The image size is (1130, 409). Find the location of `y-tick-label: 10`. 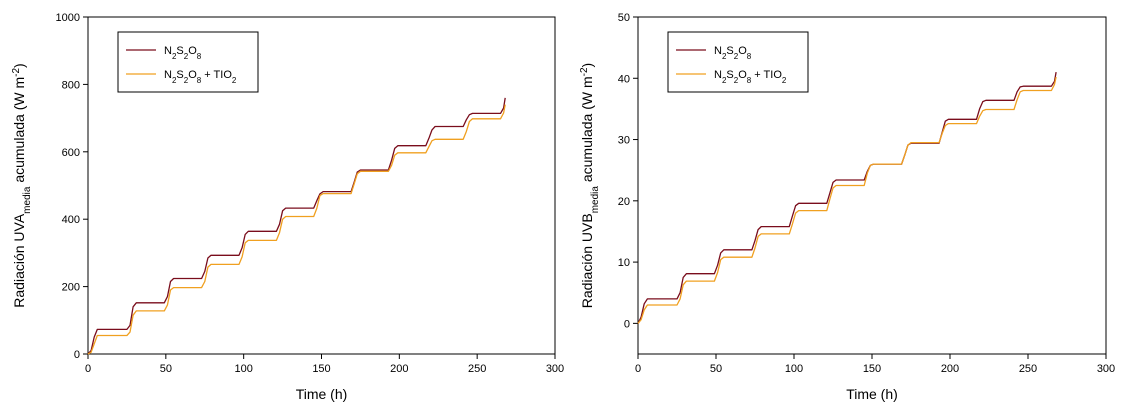

y-tick-label: 10 is located at coordinates (624, 263).